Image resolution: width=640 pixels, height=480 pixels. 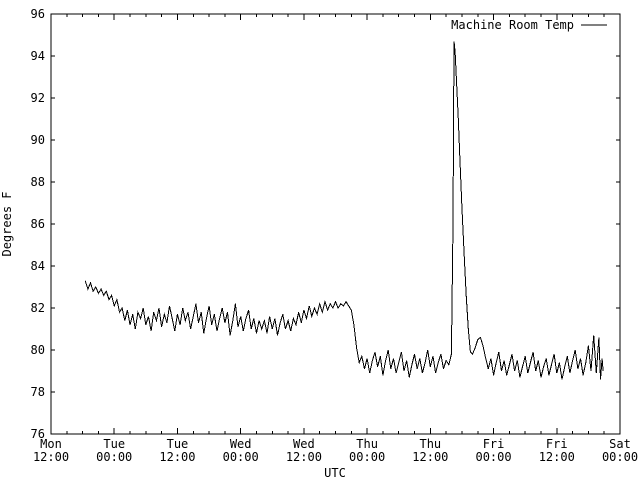 I want to click on x-tick-label-day: Sat, so click(x=620, y=444).